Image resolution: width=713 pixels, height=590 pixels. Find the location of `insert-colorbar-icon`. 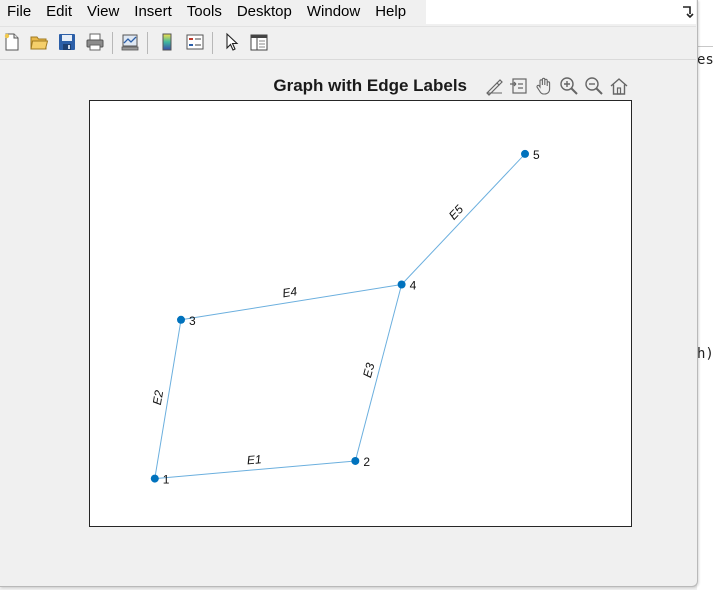

insert-colorbar-icon is located at coordinates (167, 42).